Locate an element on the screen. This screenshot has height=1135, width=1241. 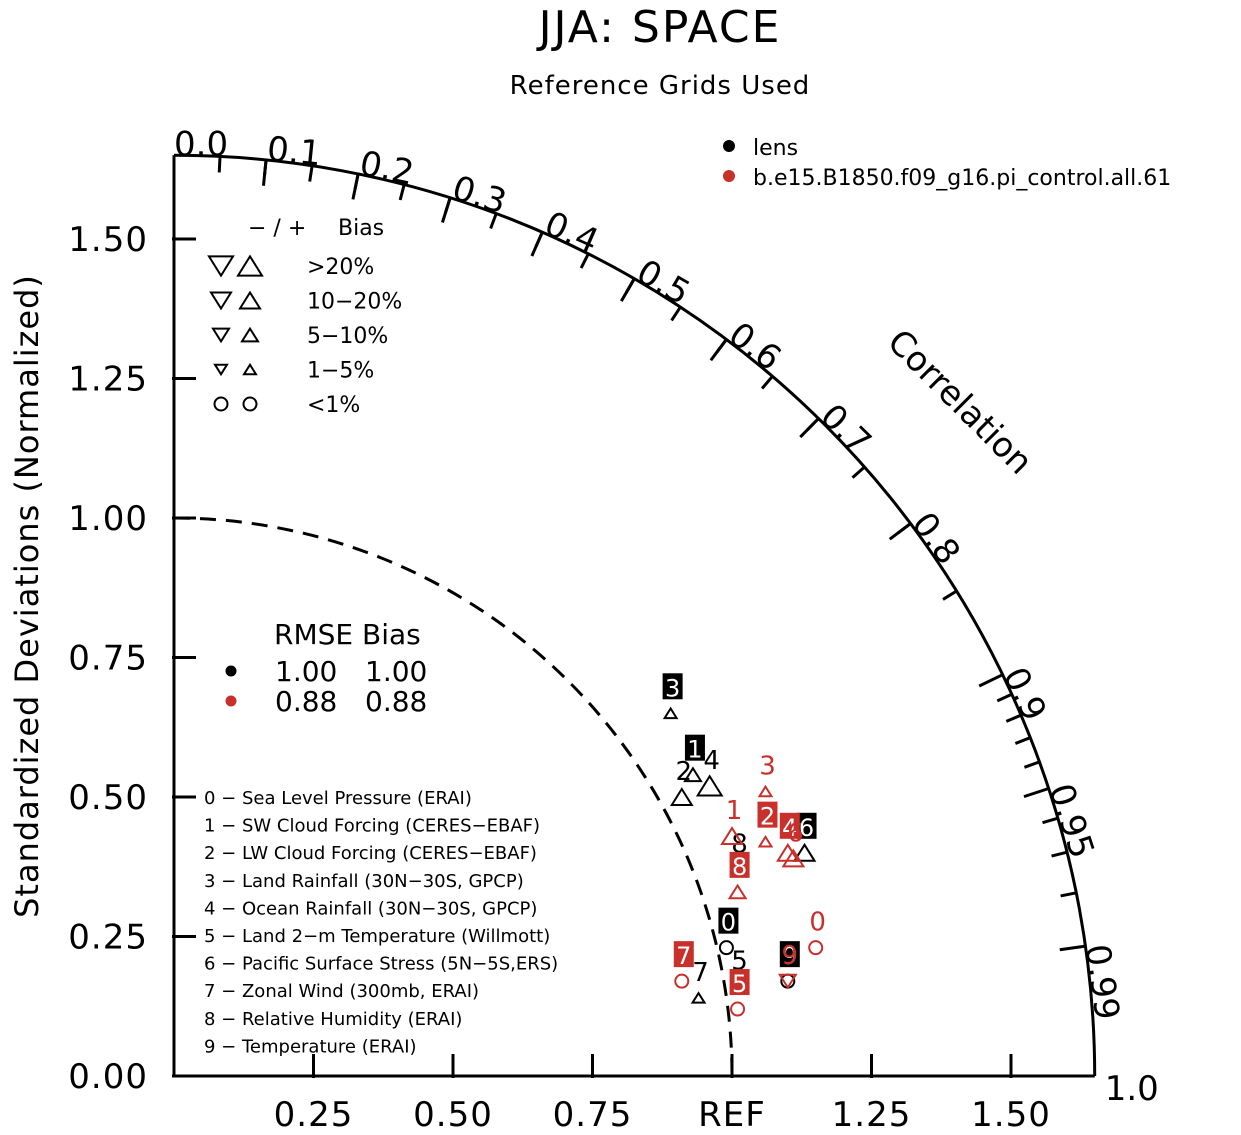
data-point: 3 is located at coordinates (672, 696).